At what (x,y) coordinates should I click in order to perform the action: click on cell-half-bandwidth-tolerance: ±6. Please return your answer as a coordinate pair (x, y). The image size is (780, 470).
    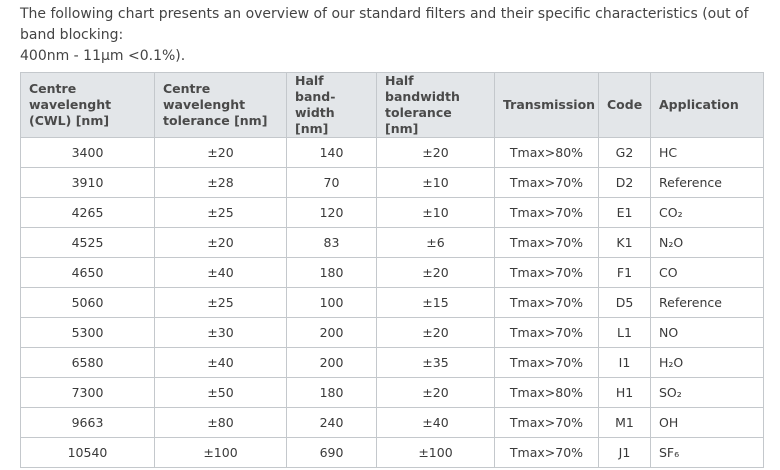
    Looking at the image, I should click on (435, 242).